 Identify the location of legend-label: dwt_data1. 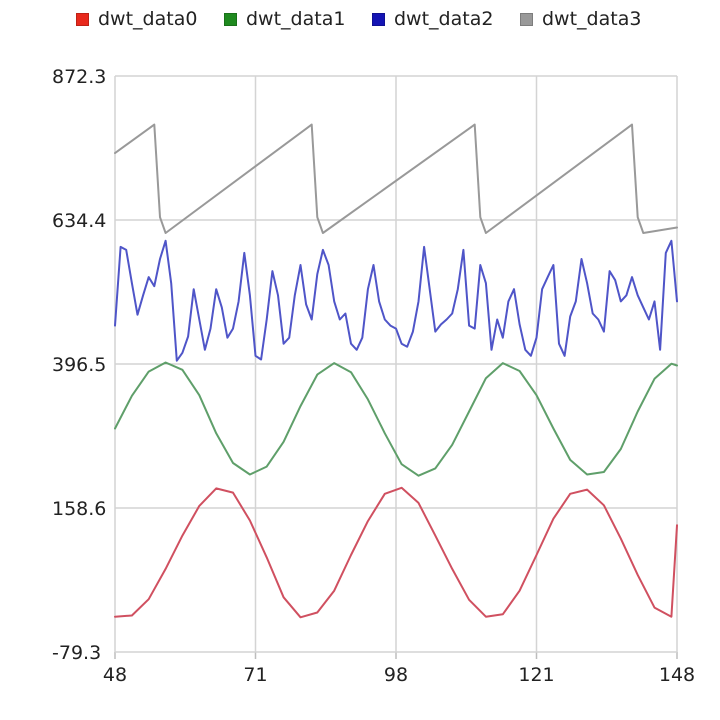
(296, 19).